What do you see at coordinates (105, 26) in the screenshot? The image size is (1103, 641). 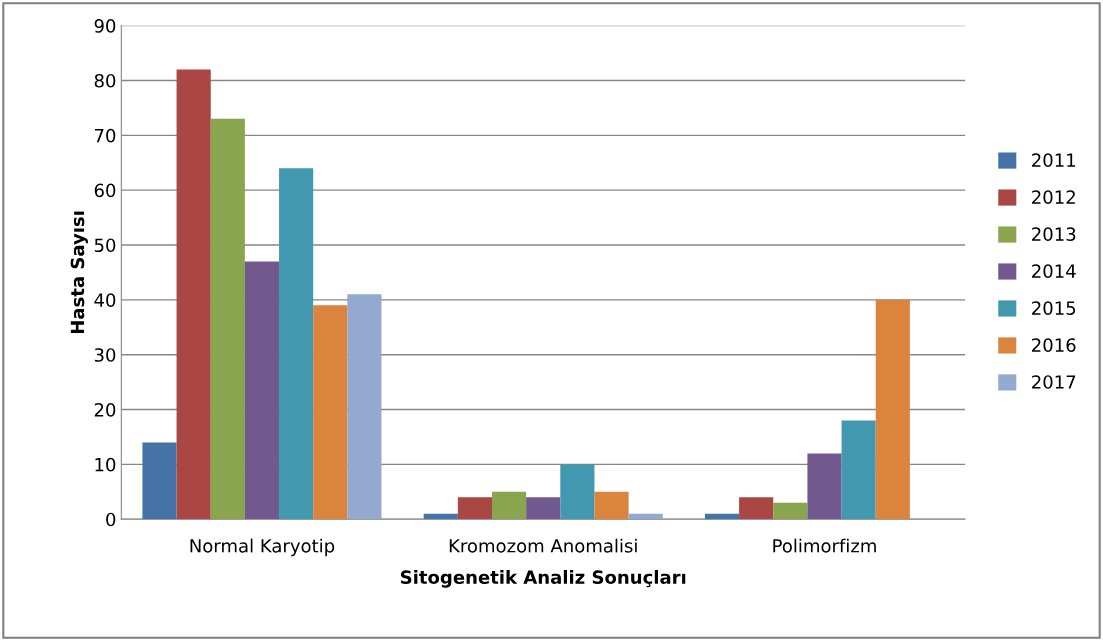 I see `y-tick-label: 90` at bounding box center [105, 26].